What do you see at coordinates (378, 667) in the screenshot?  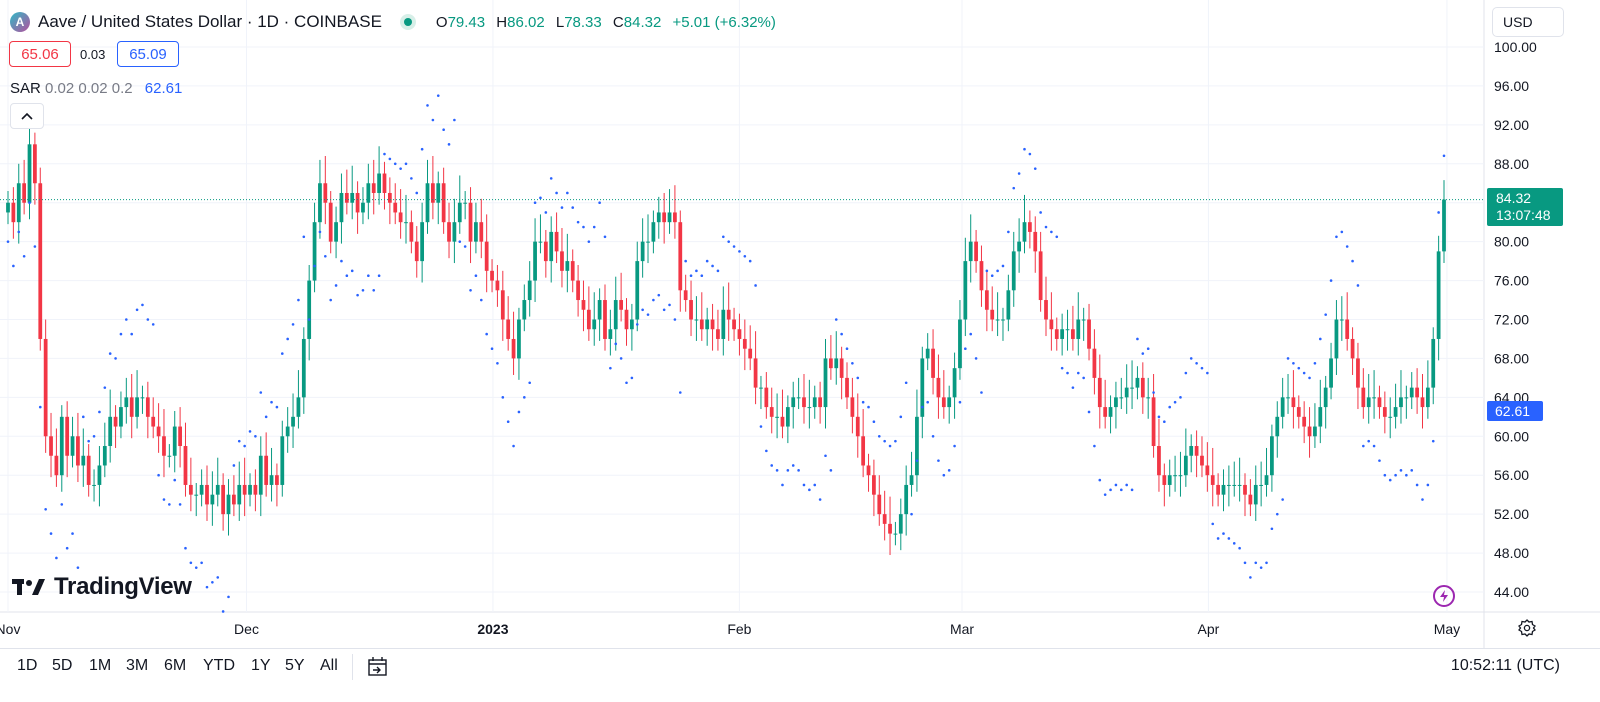 I see `goto-date-calendar-icon` at bounding box center [378, 667].